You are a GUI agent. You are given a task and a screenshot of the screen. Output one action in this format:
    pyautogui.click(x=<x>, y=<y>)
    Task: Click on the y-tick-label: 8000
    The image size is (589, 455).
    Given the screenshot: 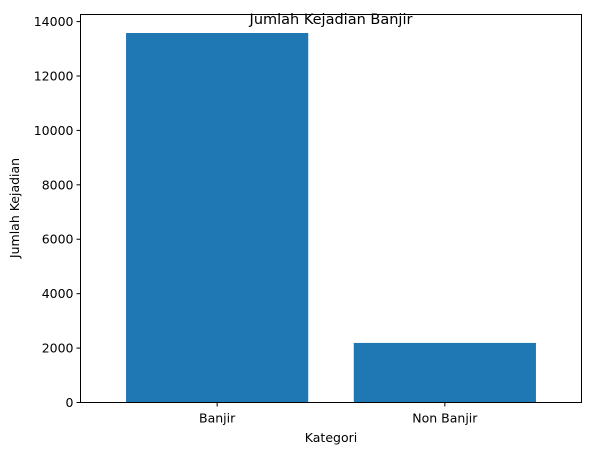 What is the action you would take?
    pyautogui.click(x=58, y=184)
    